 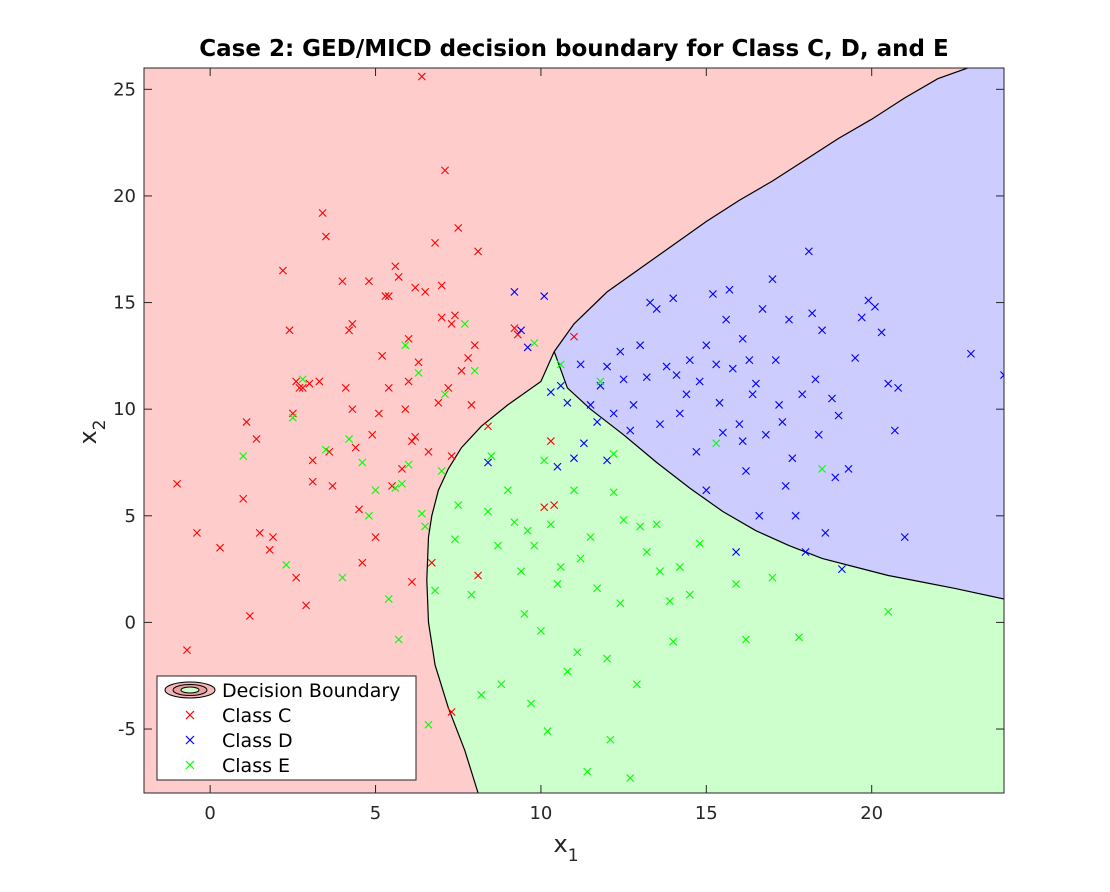 What do you see at coordinates (282, 691) in the screenshot?
I see `legend-item-decision-boundary: Decision Boundary` at bounding box center [282, 691].